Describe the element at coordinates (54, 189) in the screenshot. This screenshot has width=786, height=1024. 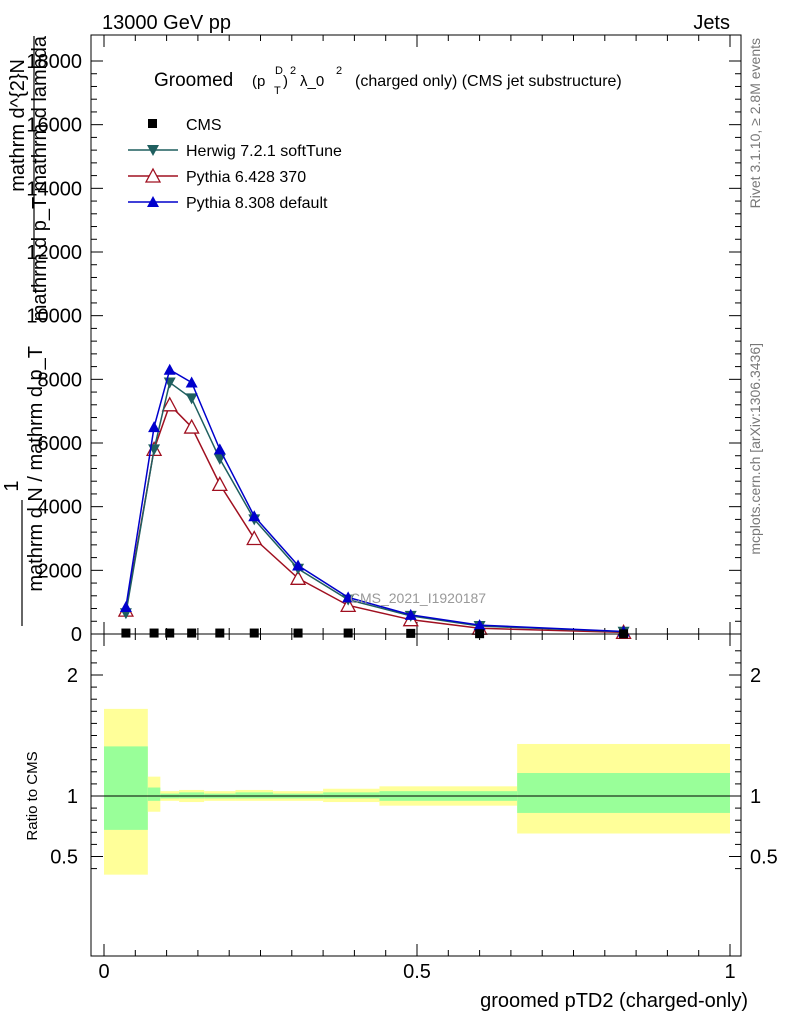
I see `main-y-tick-label: 14000` at that location.